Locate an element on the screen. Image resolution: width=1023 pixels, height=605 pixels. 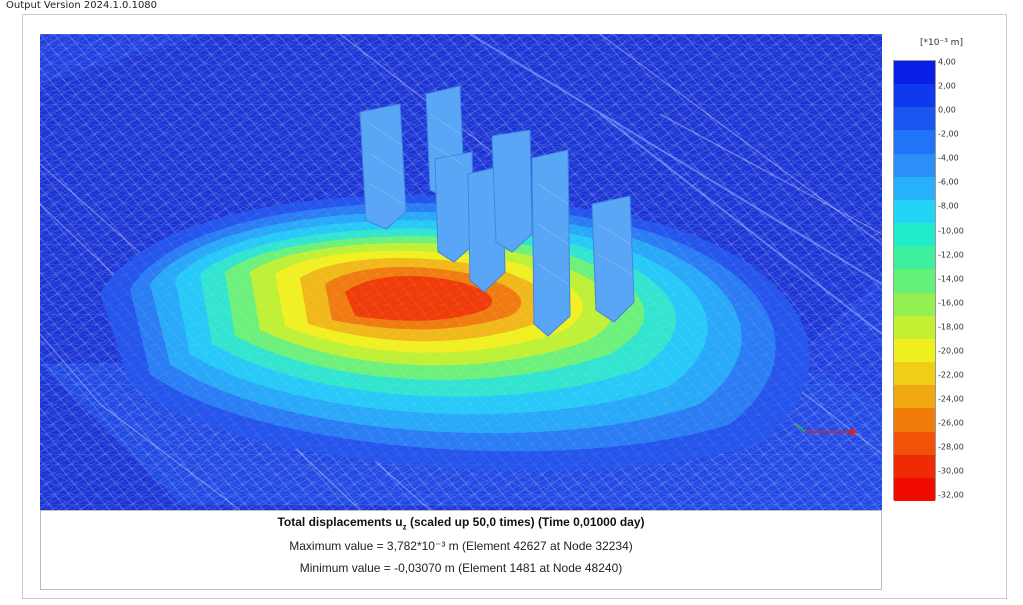
pile-mesh-lines is located at coordinates (501, 199).